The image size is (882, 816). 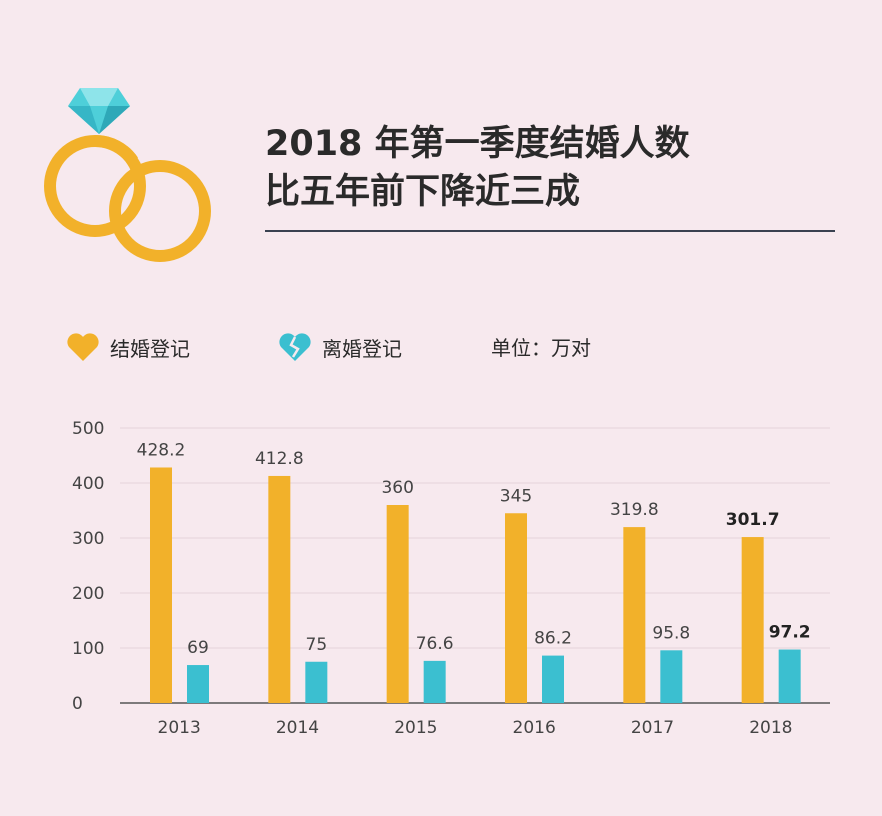 I want to click on y-tick-label: 100, so click(x=88, y=649).